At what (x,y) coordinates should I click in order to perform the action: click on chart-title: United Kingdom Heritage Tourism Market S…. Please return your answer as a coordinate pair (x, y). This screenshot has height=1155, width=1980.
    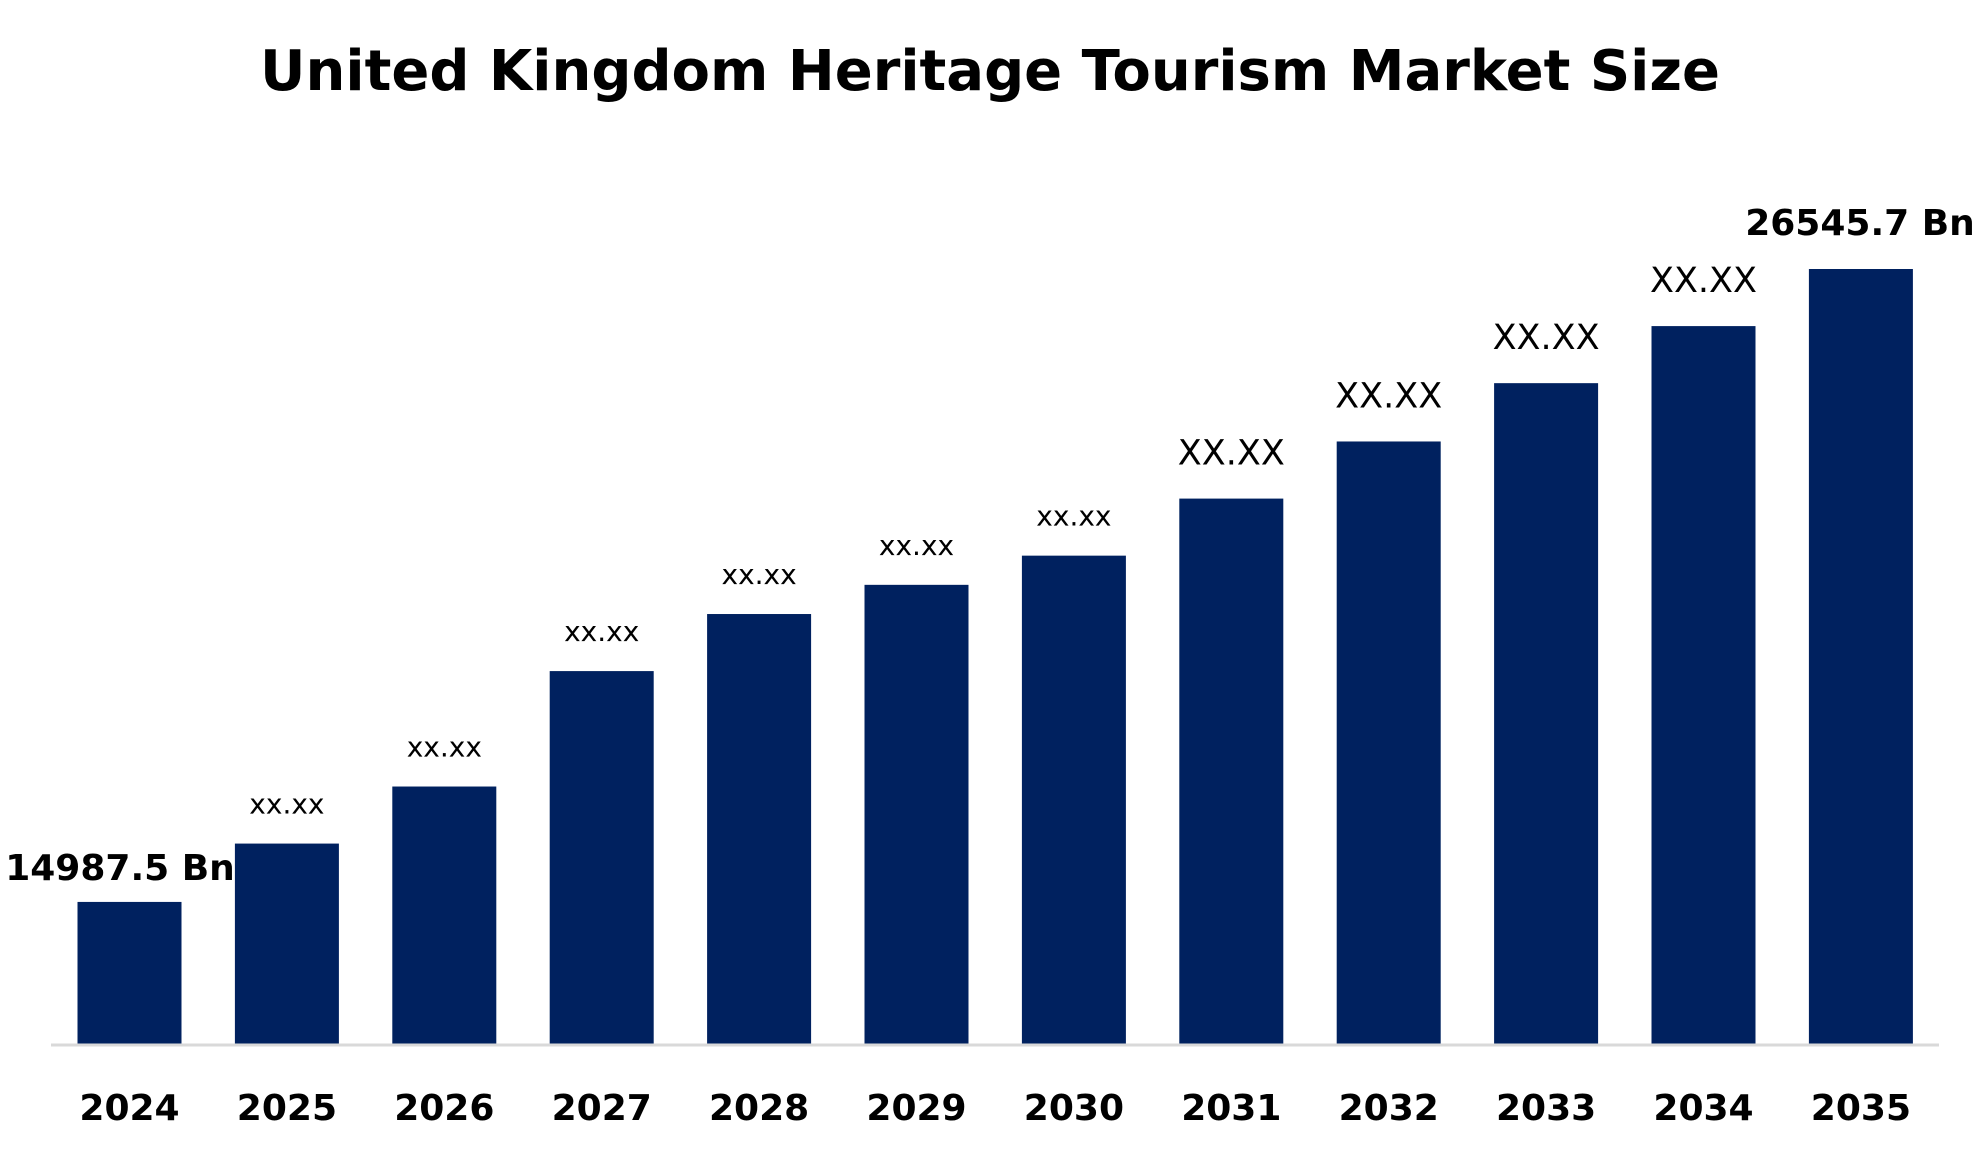
    Looking at the image, I should click on (990, 71).